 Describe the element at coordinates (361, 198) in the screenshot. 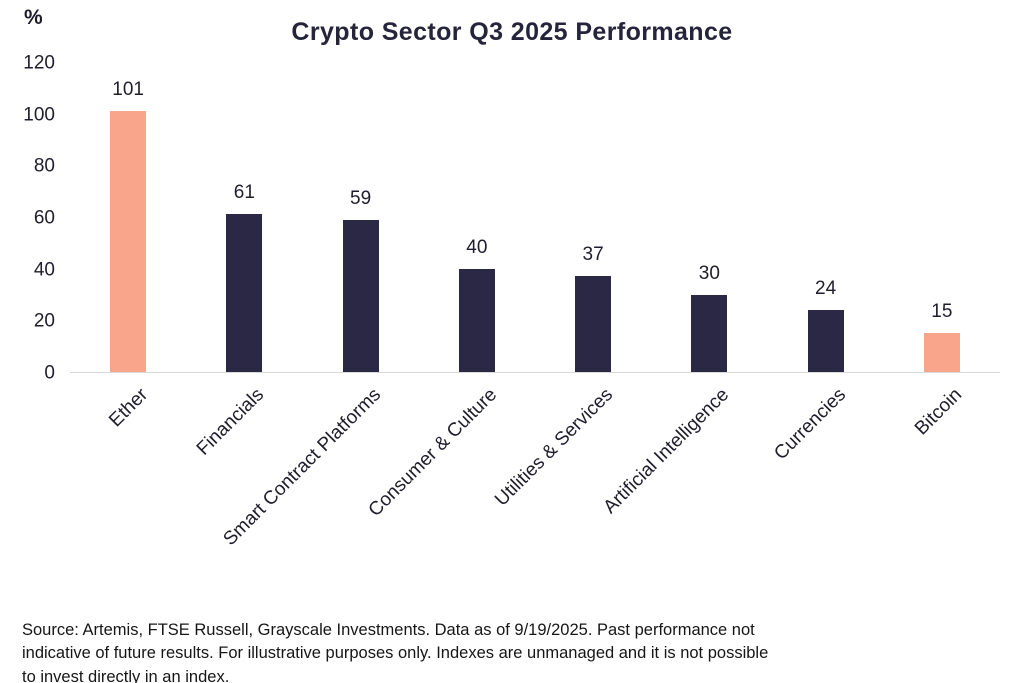

I see `bar-value-label: 59` at that location.